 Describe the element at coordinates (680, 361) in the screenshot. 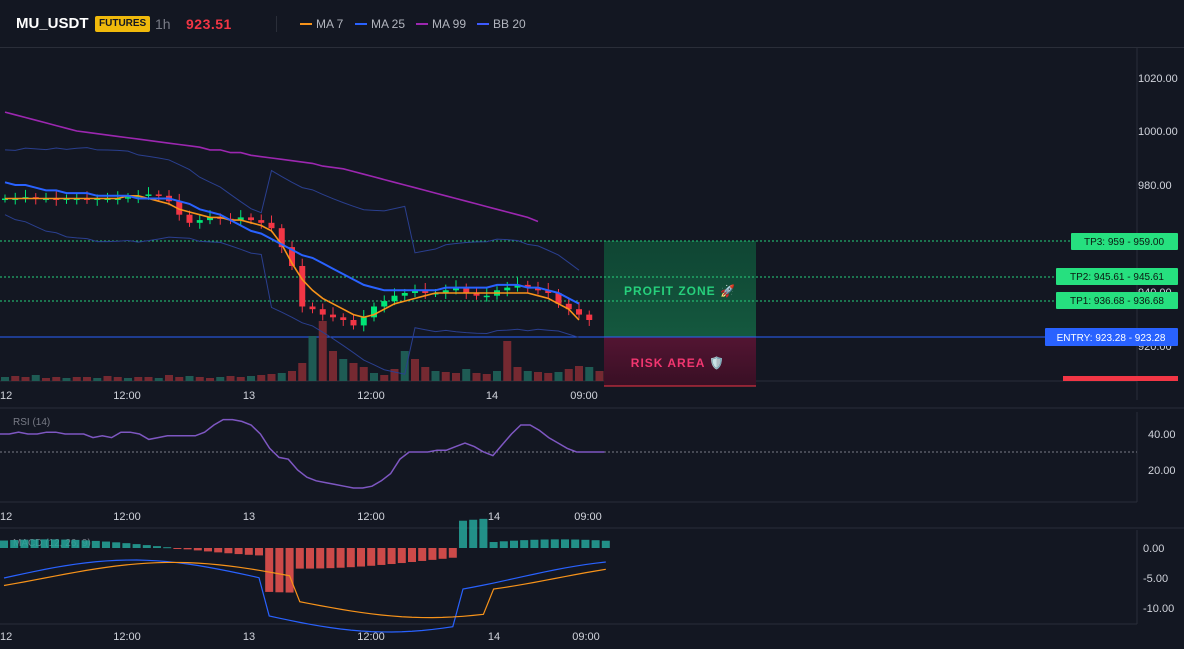

I see `risk-zone` at that location.